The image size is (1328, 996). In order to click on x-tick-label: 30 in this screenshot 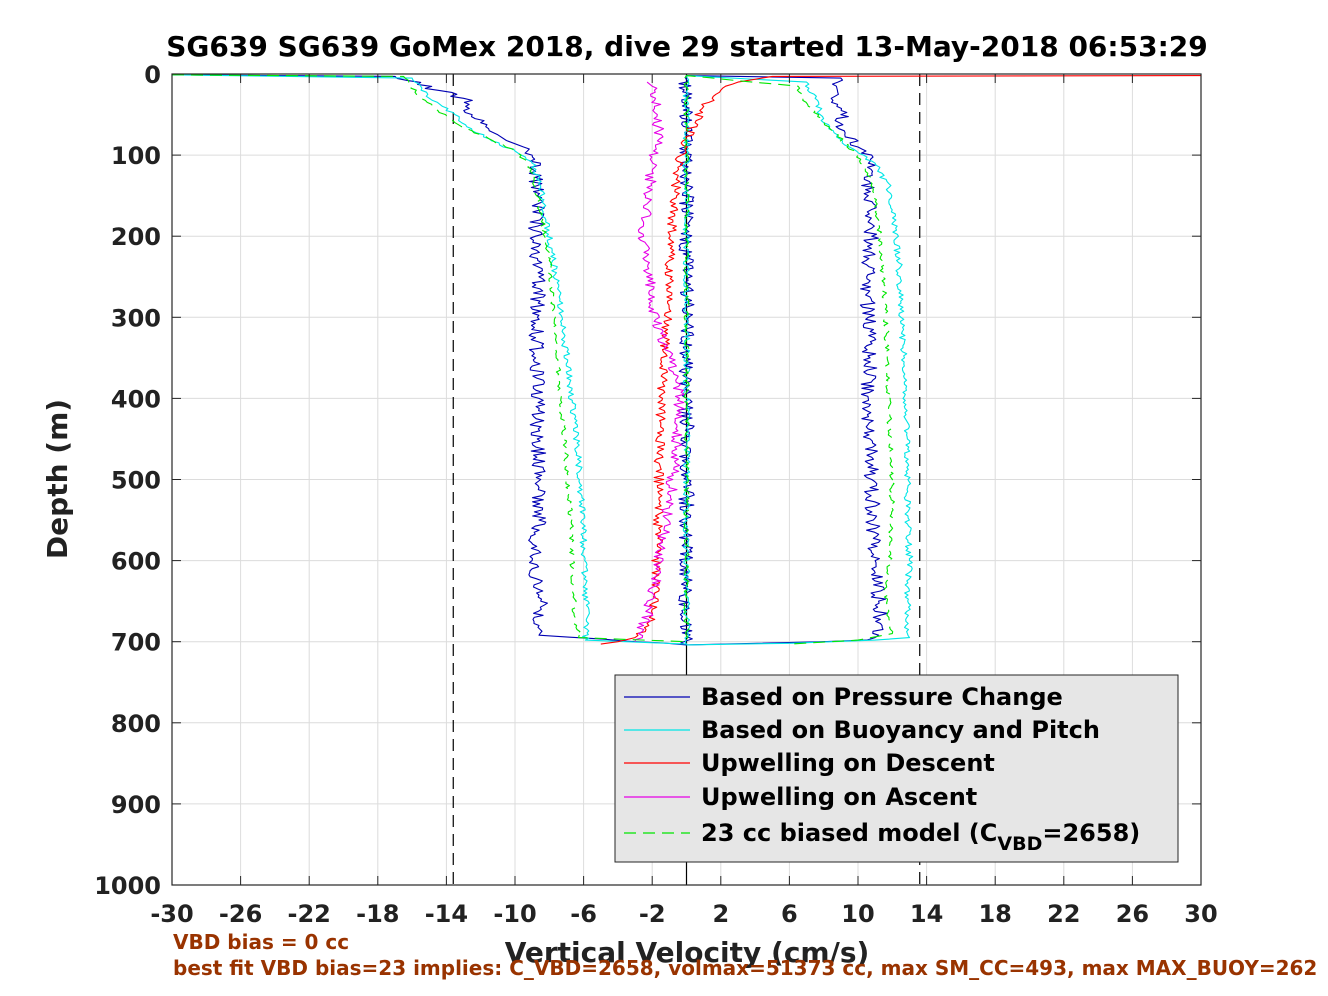, I will do `click(1200, 914)`.